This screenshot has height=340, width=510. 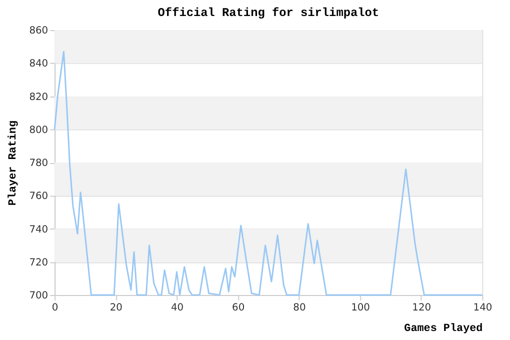 I want to click on y-tick-label: 720, so click(x=38, y=262).